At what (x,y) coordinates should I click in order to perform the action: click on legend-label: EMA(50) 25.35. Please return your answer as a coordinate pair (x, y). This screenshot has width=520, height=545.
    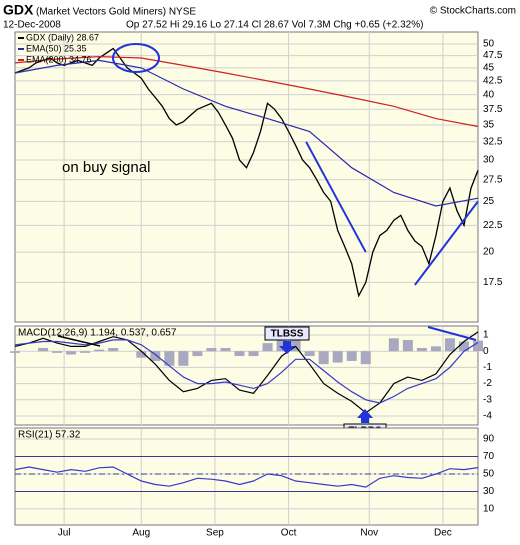
    Looking at the image, I should click on (56, 48).